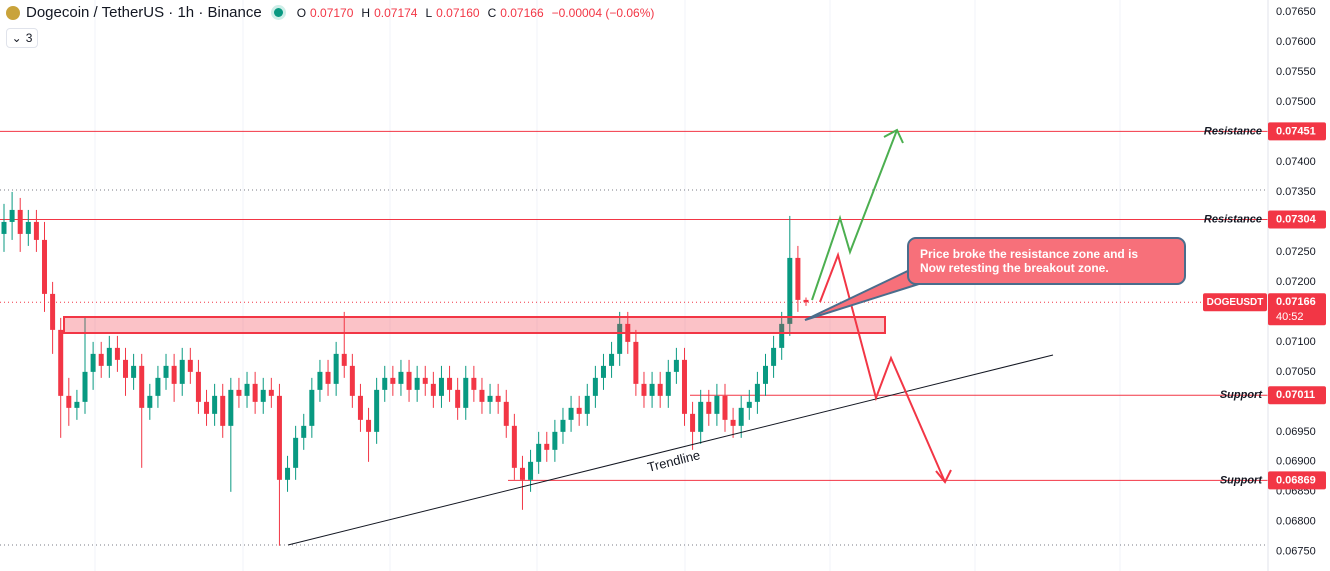  I want to click on ohlc-key: L, so click(429, 12).